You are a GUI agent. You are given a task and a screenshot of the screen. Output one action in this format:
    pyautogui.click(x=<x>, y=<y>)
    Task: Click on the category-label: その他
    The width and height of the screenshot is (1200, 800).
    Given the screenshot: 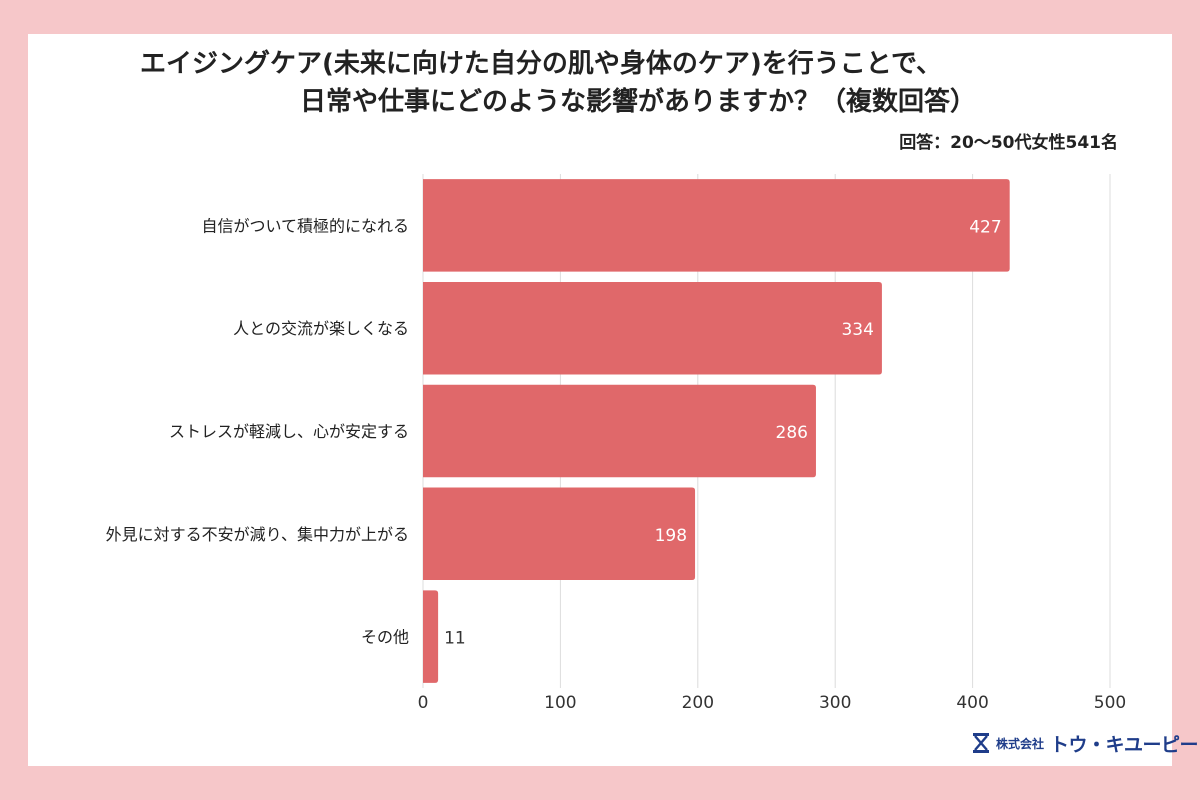 What is the action you would take?
    pyautogui.click(x=385, y=637)
    